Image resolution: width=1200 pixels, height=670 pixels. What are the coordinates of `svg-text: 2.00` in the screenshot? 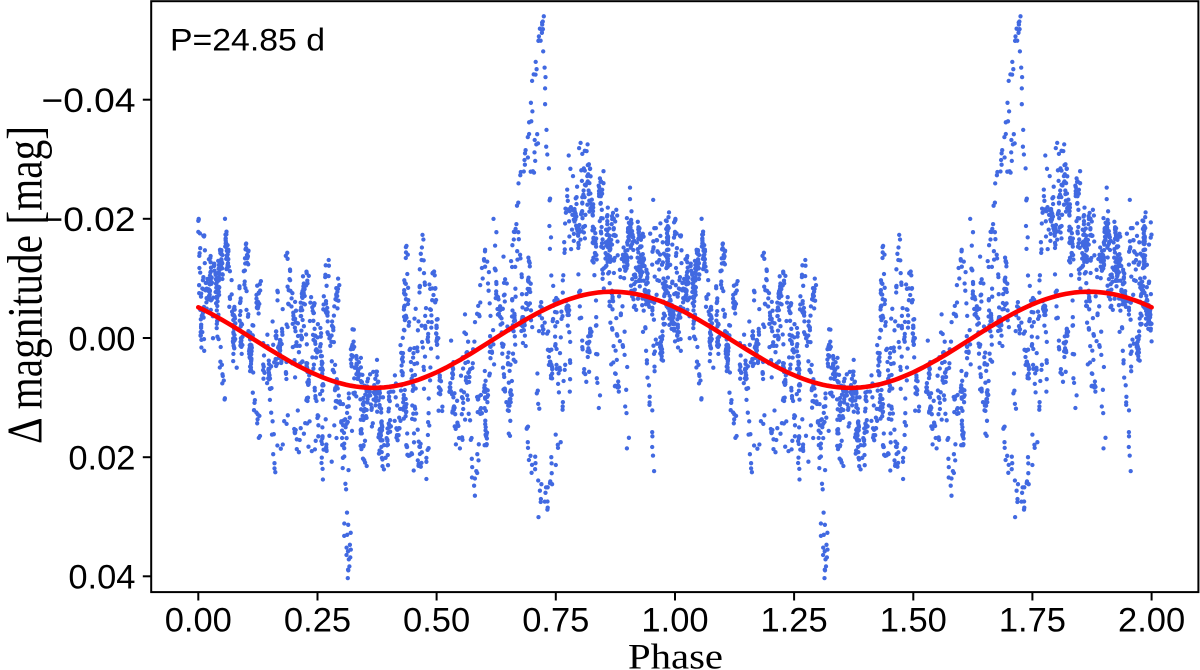 It's located at (1151, 621).